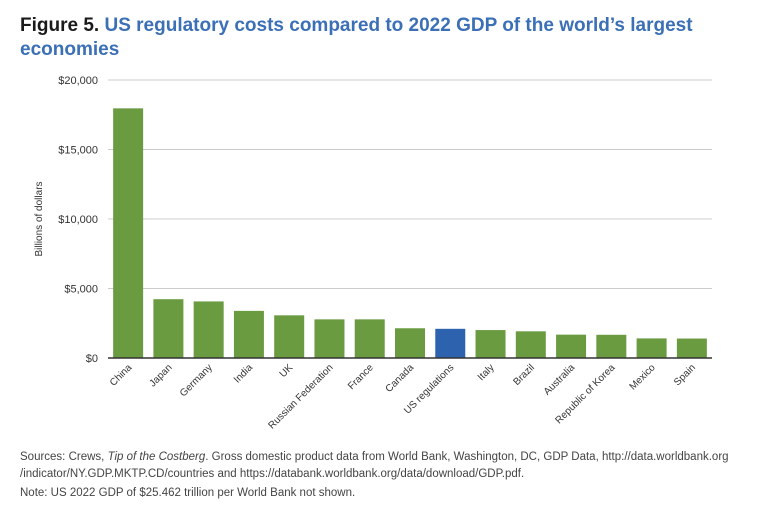 The image size is (764, 514). What do you see at coordinates (121, 375) in the screenshot?
I see `x-tick-label: China` at bounding box center [121, 375].